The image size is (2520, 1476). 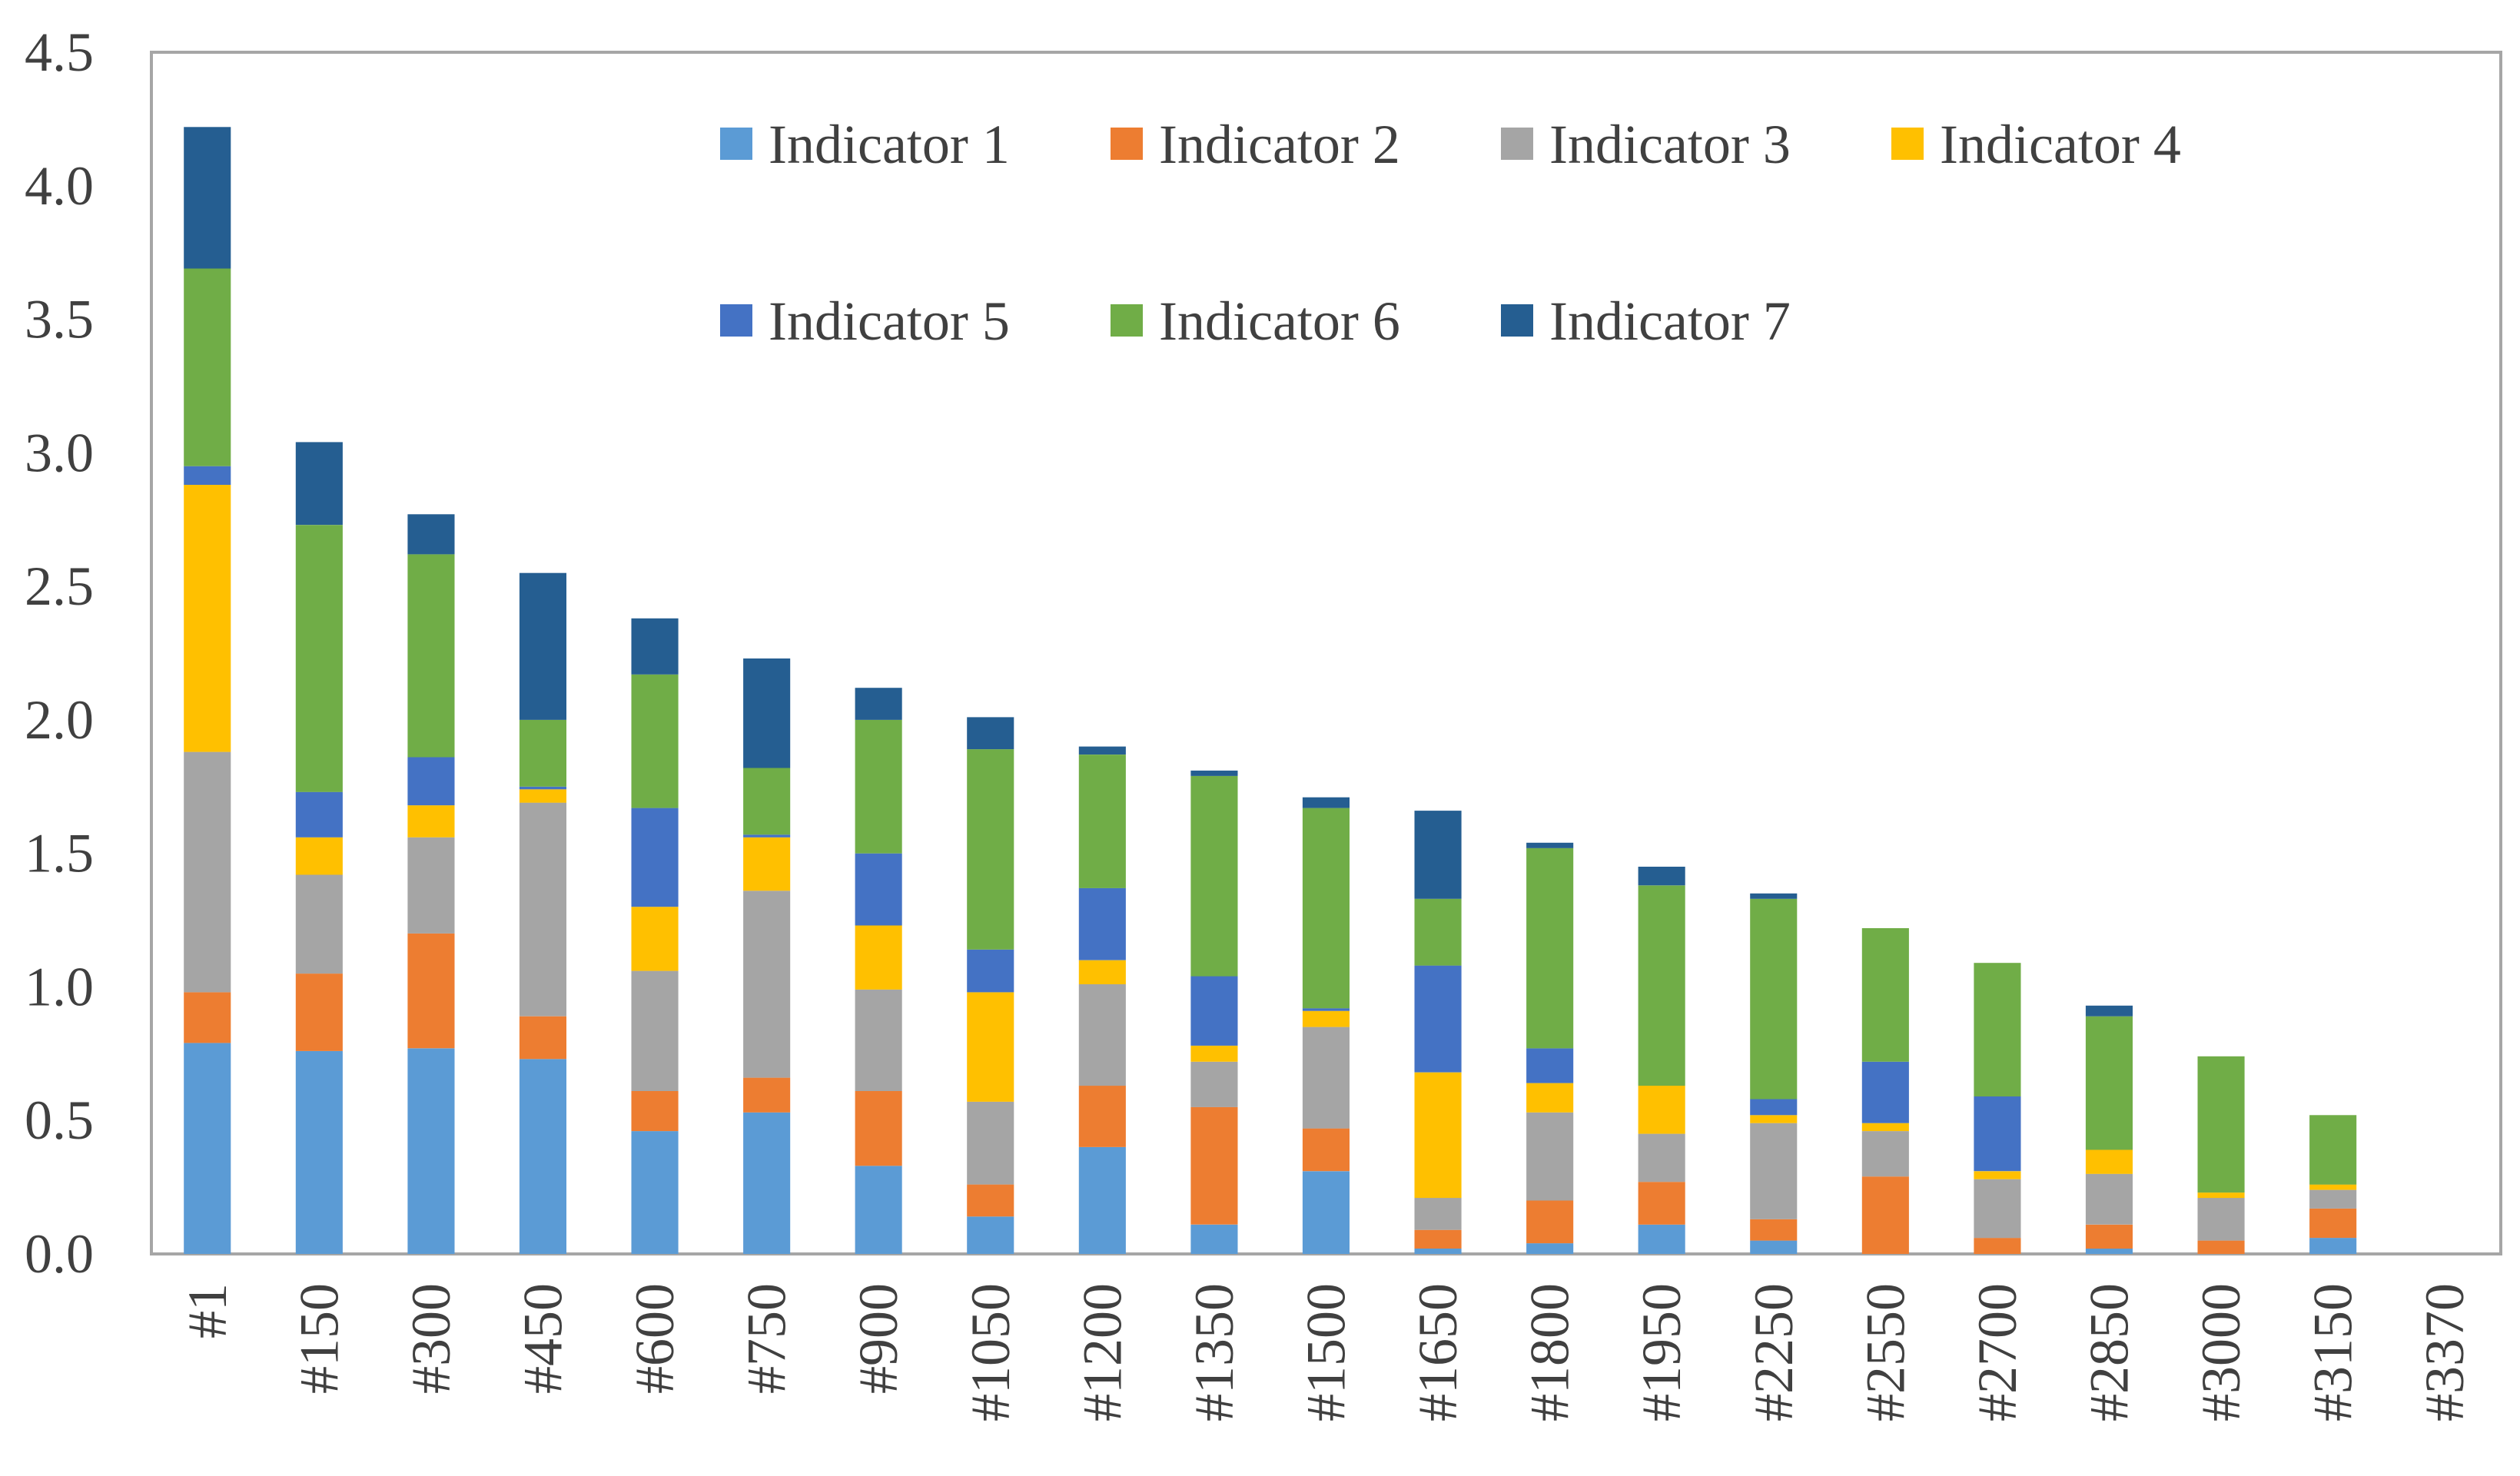 What do you see at coordinates (1550, 1352) in the screenshot?
I see `x-tick-label: #1800` at bounding box center [1550, 1352].